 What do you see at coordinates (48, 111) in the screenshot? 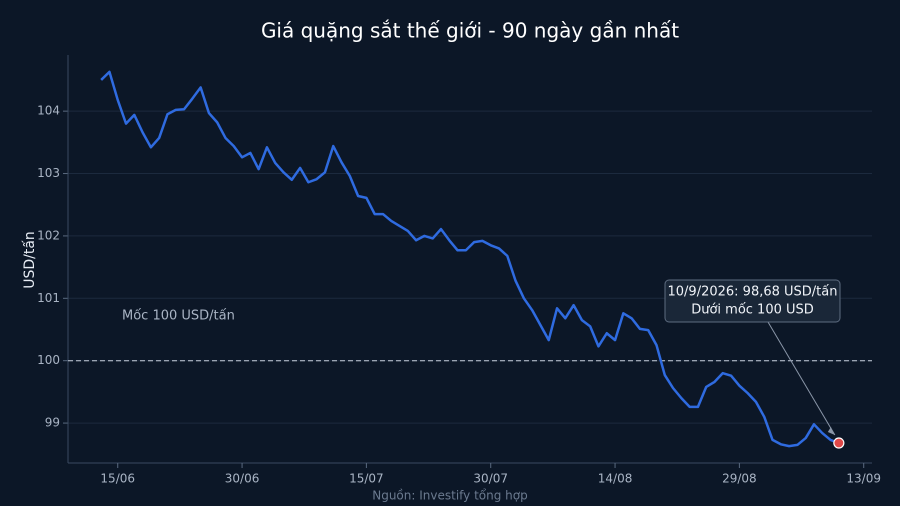
I see `y-tick-label: 104` at bounding box center [48, 111].